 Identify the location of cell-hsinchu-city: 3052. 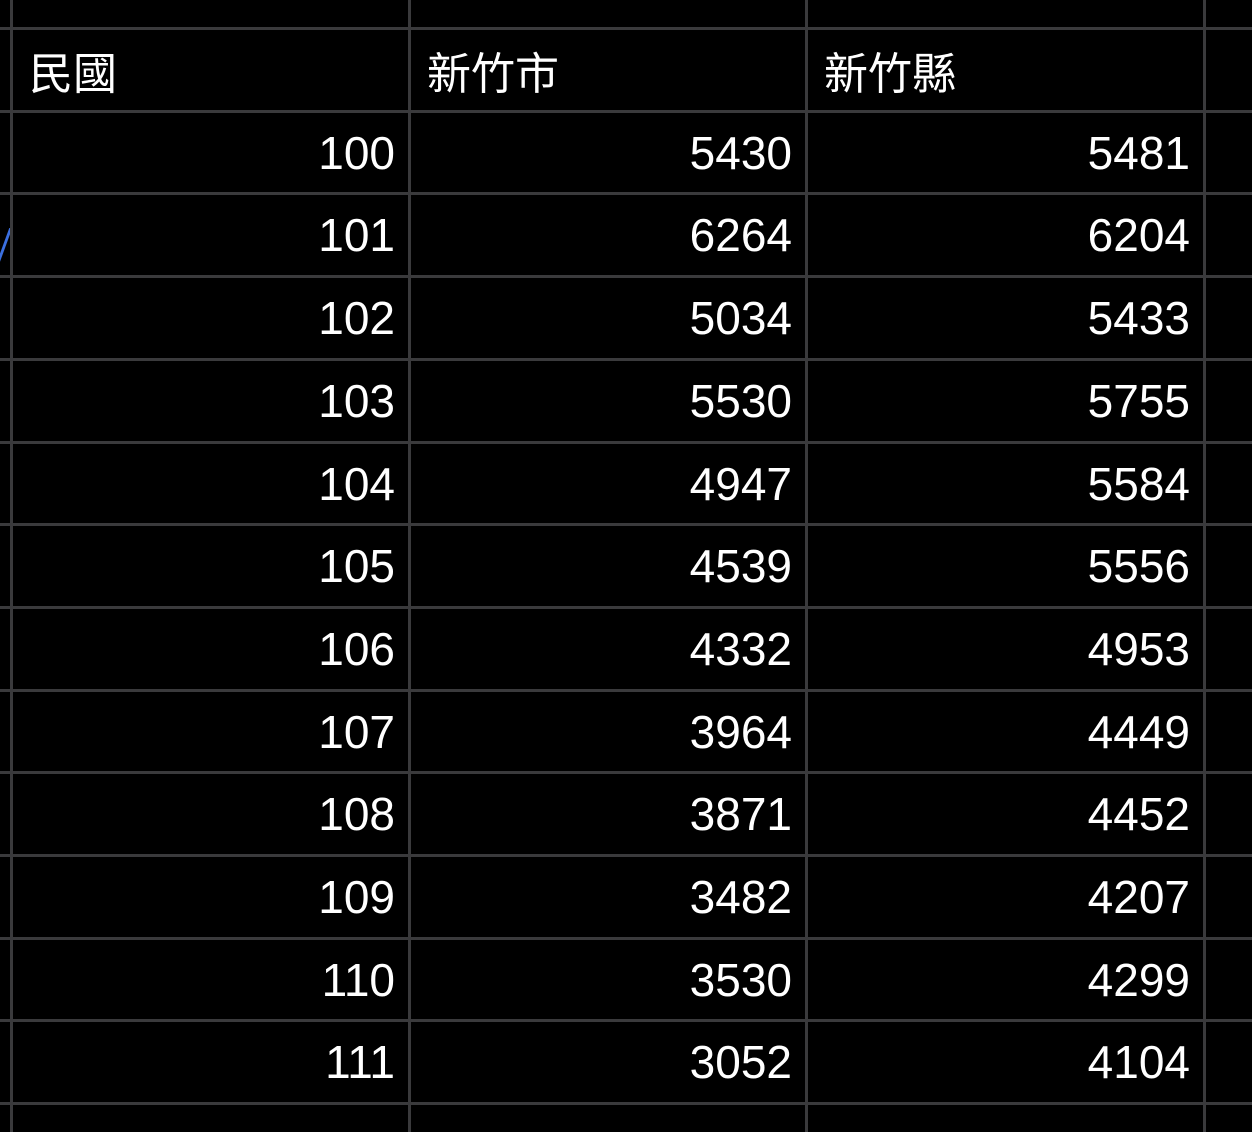
(740, 1062).